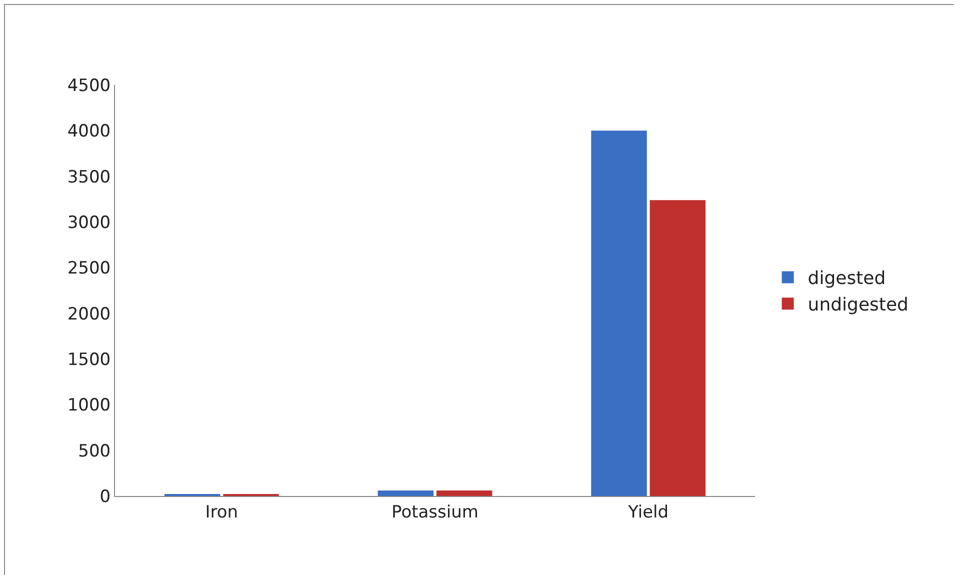 This screenshot has height=581, width=960. Describe the element at coordinates (858, 305) in the screenshot. I see `legend-label: undigested` at that location.